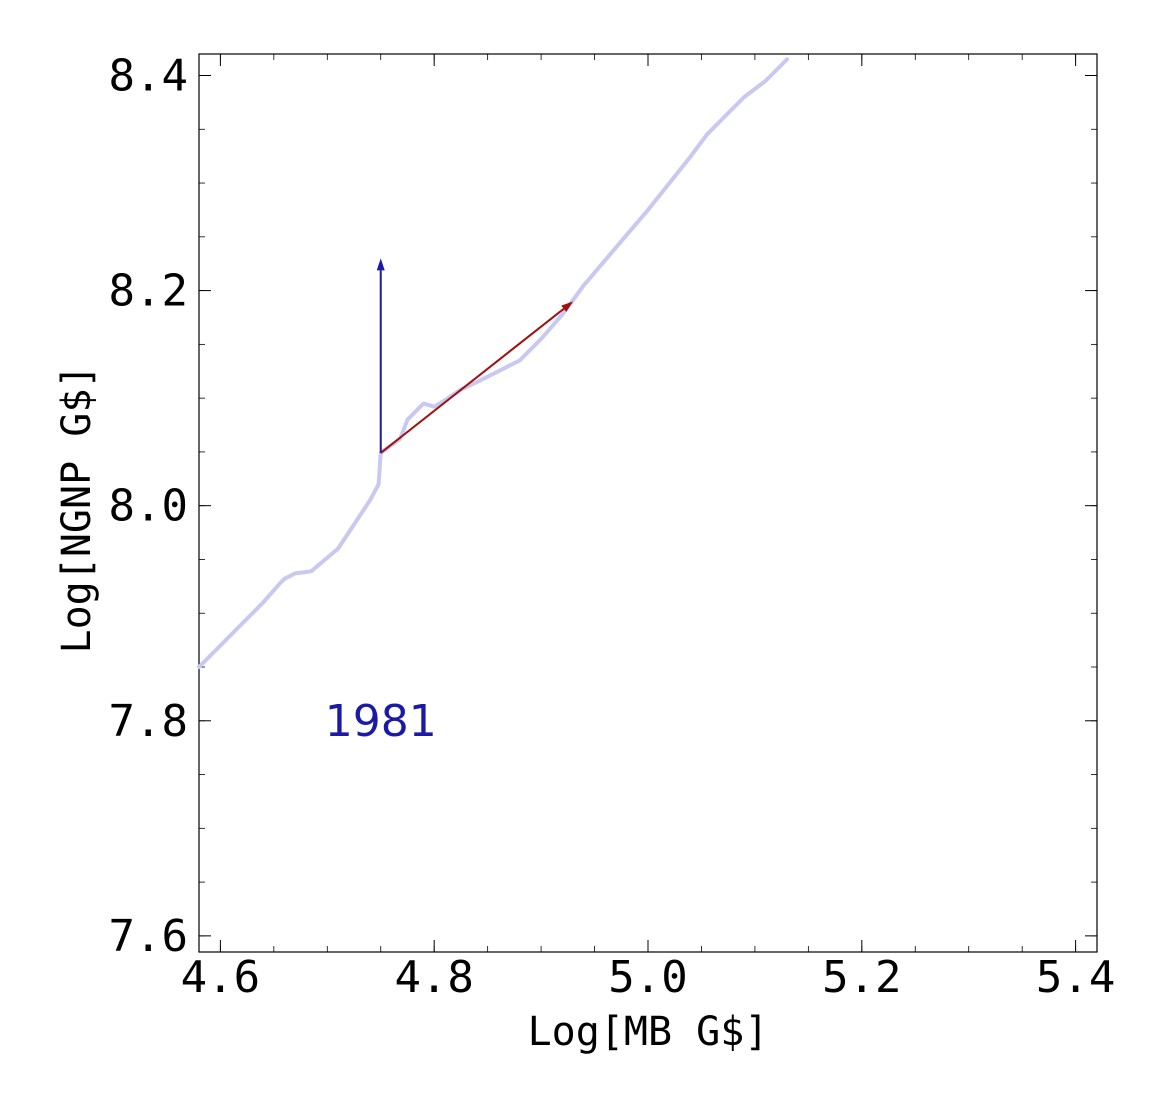 The width and height of the screenshot is (1152, 1107). I want to click on y-tick-label: 8.2, so click(148, 291).